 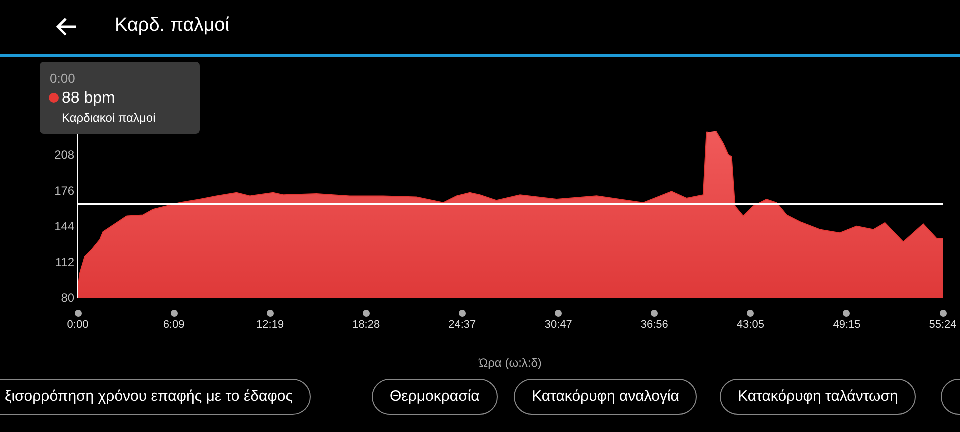 What do you see at coordinates (68, 298) in the screenshot?
I see `y-tick-label: 80` at bounding box center [68, 298].